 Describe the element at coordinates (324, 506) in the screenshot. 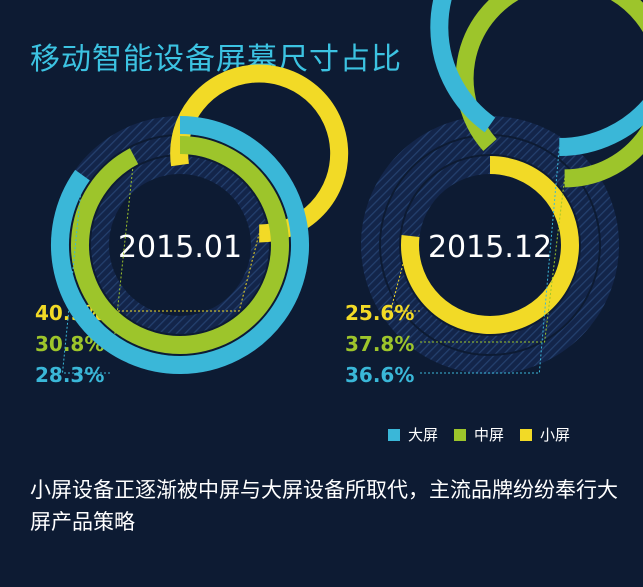

I see `summary-text: 小屏设备正逐渐被中屏与大屏设备所取代，主流品牌纷纷奉行大屏产品策略` at that location.